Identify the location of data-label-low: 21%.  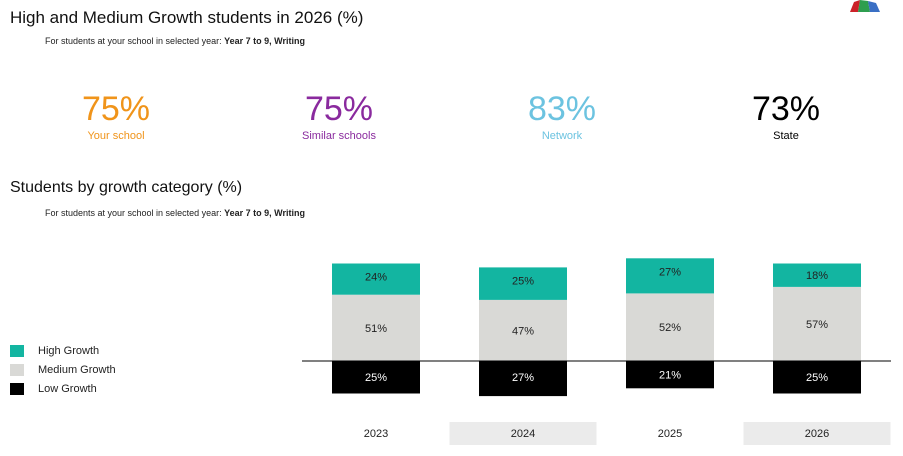
(670, 376).